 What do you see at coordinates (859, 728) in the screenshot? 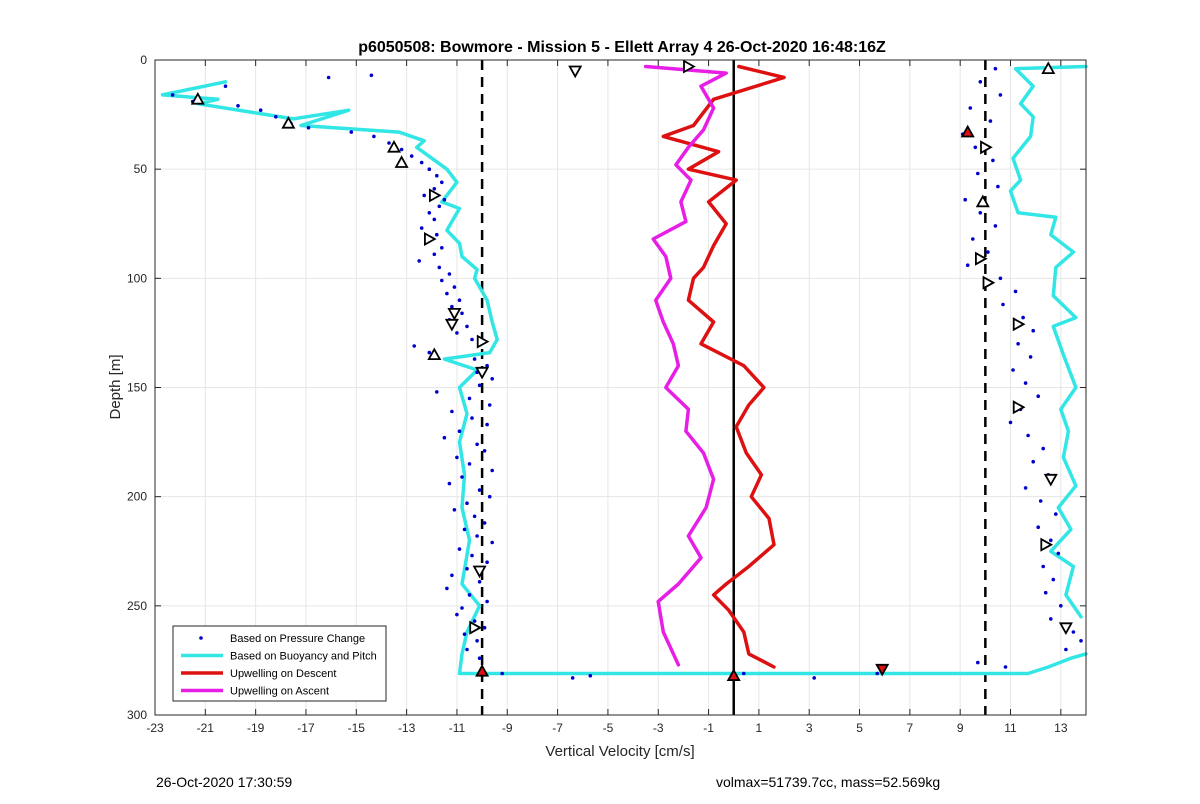
I see `x-tick-label: 5` at bounding box center [859, 728].